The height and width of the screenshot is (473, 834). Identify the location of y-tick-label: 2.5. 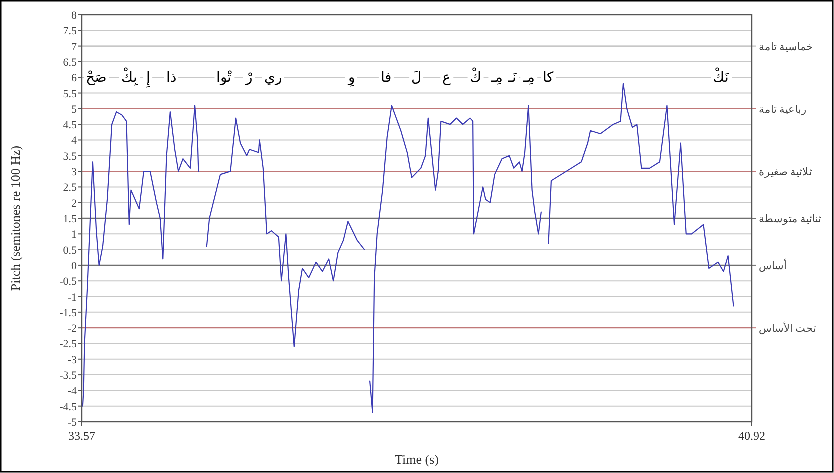
(70, 188).